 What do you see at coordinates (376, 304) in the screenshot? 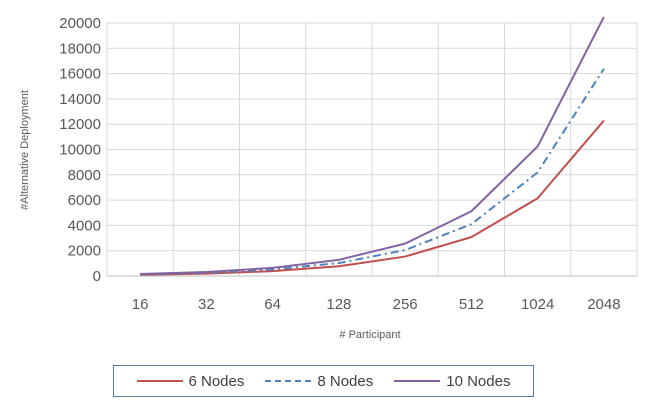
I see `x-axis-ticks: 16 32 64 128 256 512 1024 2048` at bounding box center [376, 304].